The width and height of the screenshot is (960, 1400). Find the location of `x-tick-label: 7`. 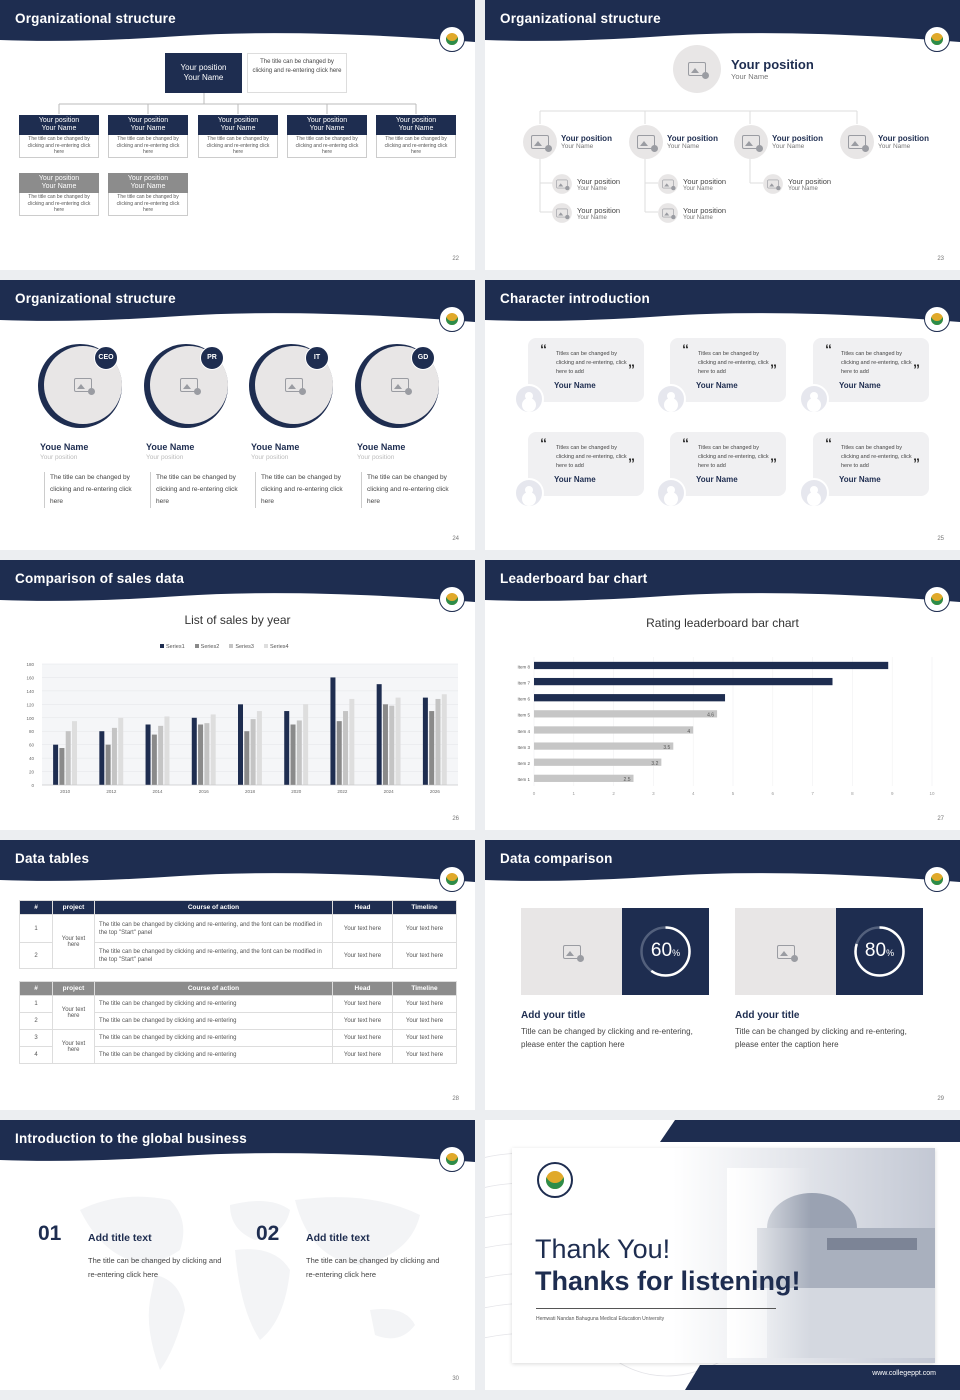

x-tick-label: 7 is located at coordinates (812, 793).